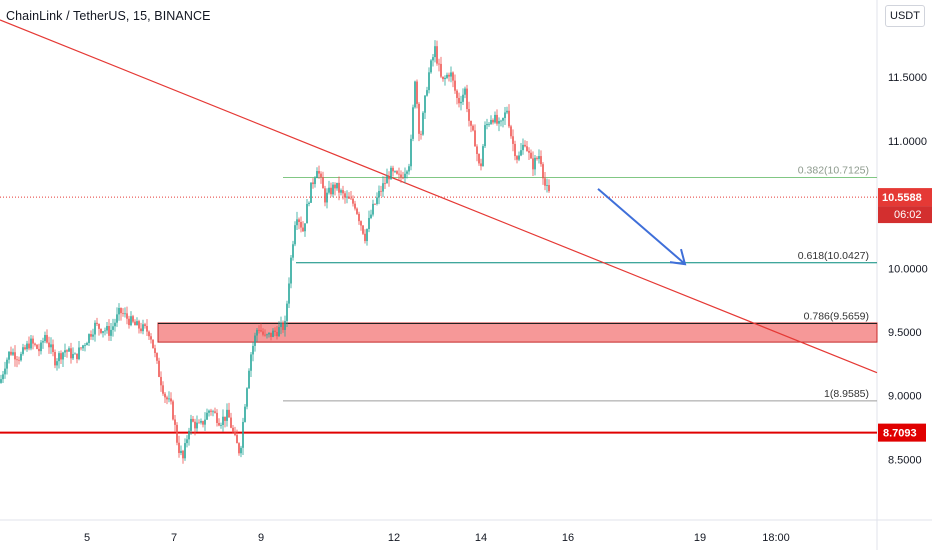  Describe the element at coordinates (908, 215) in the screenshot. I see `countdown-label: 06:02` at that location.